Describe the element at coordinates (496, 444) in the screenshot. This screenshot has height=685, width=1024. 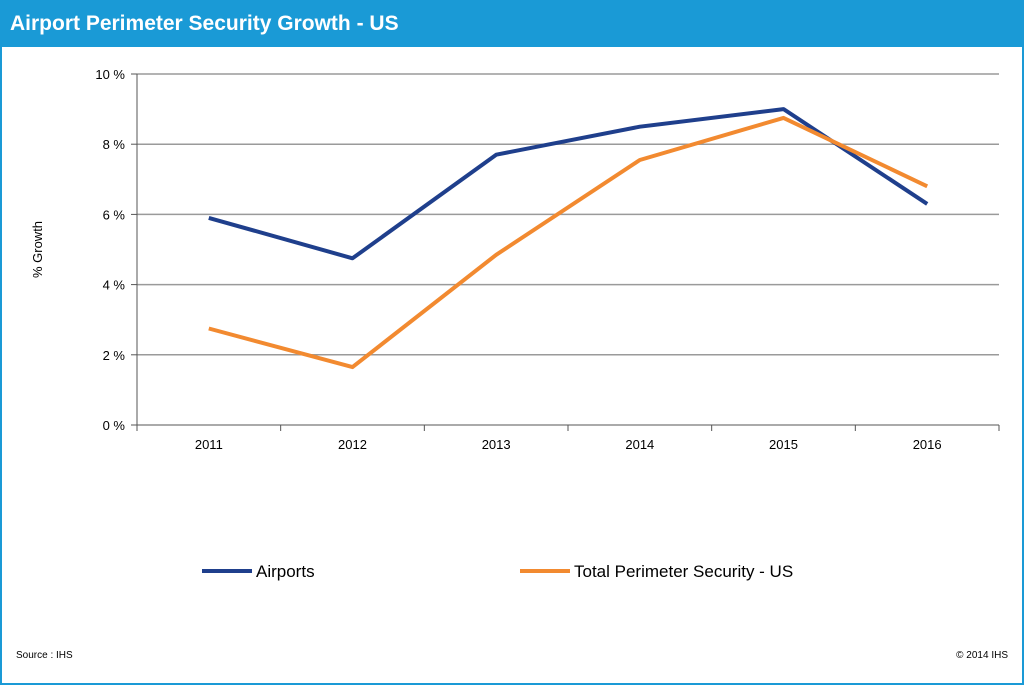
I see `x-tick-label: 2013` at that location.